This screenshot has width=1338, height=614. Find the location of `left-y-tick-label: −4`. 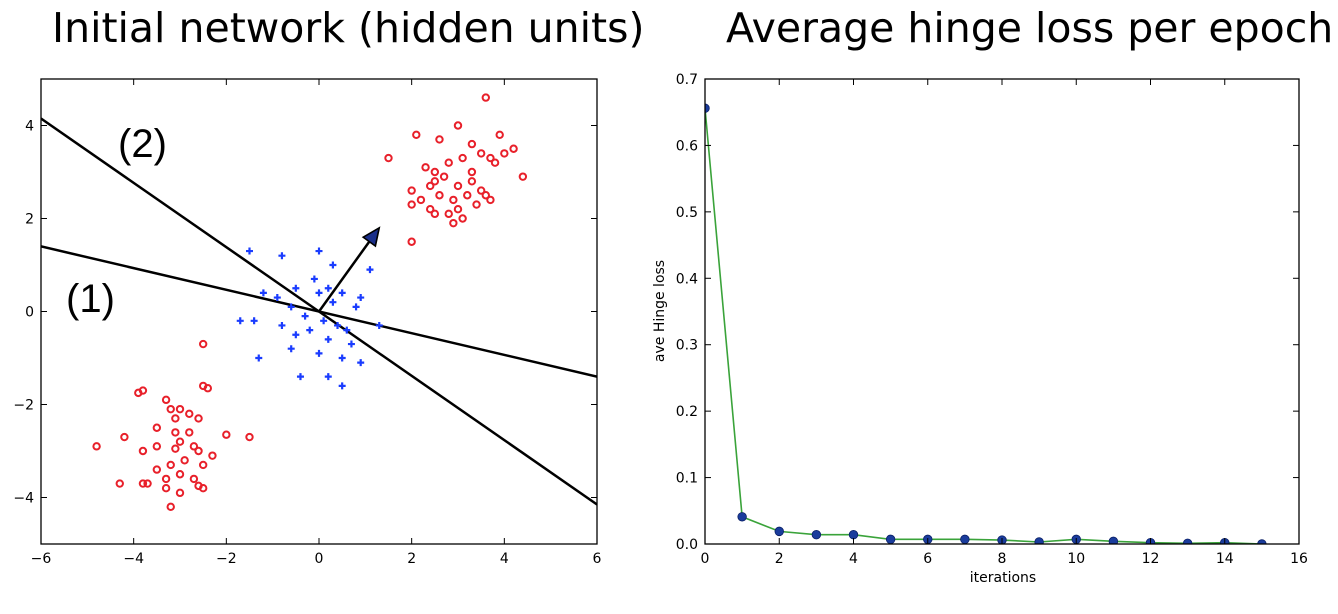

left-y-tick-label: −4 is located at coordinates (23, 499).